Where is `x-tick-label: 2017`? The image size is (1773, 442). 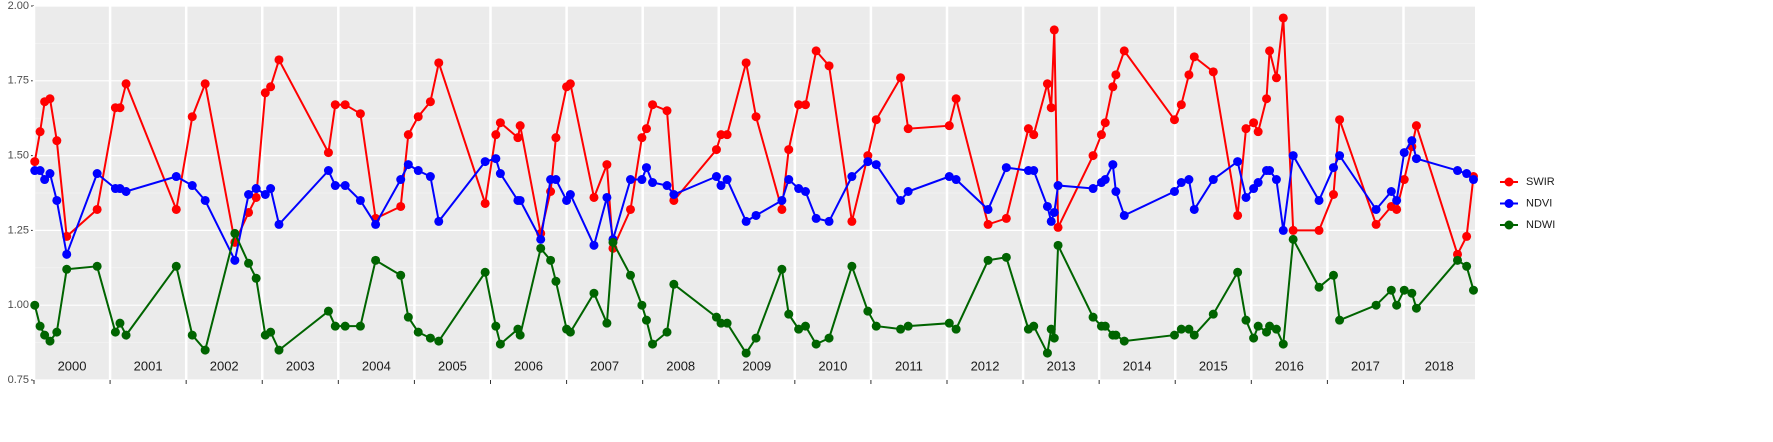
x-tick-label: 2017 is located at coordinates (1365, 365).